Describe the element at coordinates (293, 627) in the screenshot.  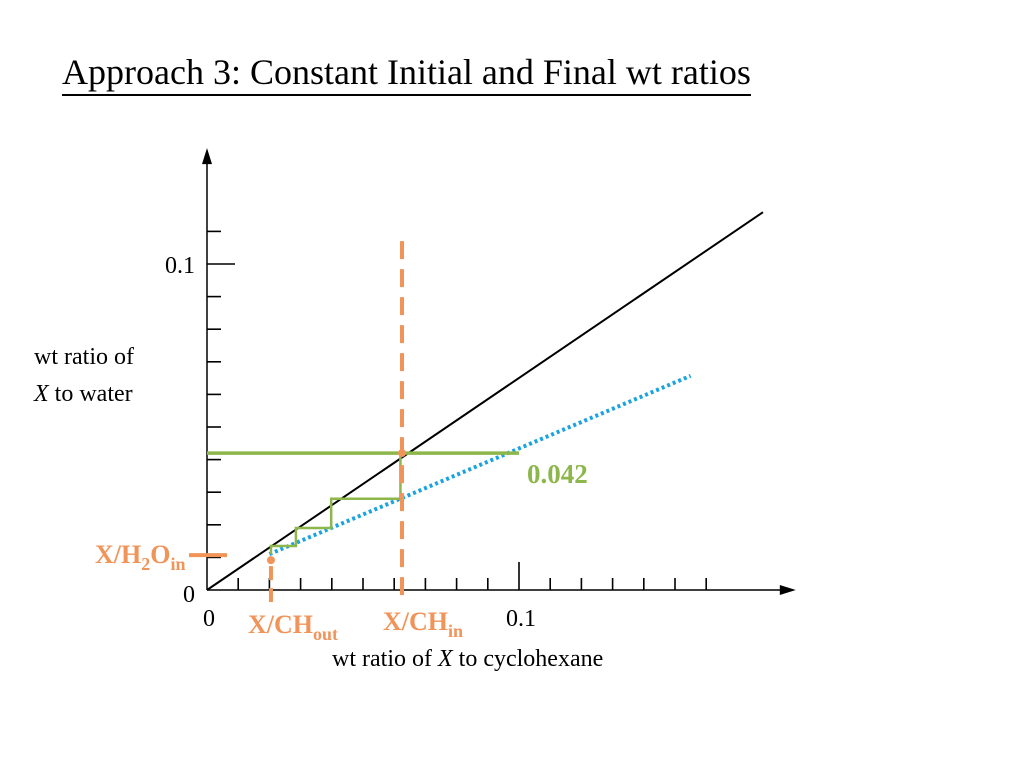
I see `x-ch-out-label: X/CHout` at that location.